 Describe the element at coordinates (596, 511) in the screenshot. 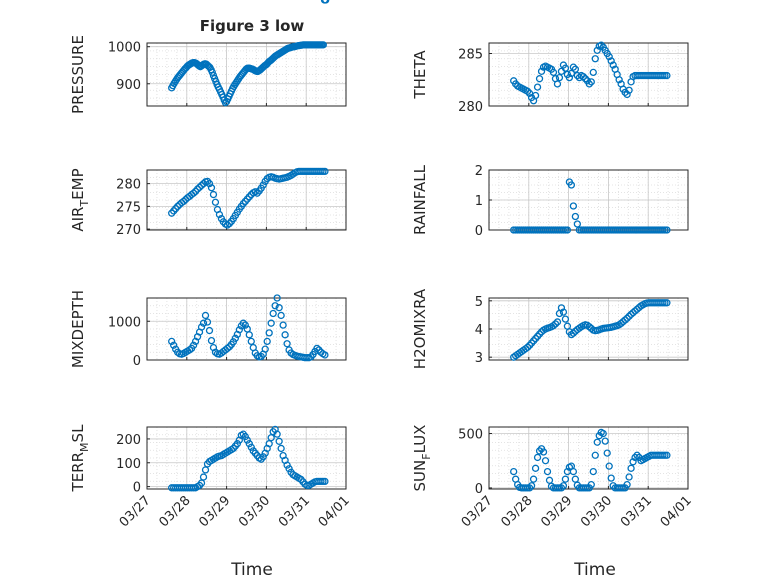

I see `x-tick-label: 03/30` at that location.